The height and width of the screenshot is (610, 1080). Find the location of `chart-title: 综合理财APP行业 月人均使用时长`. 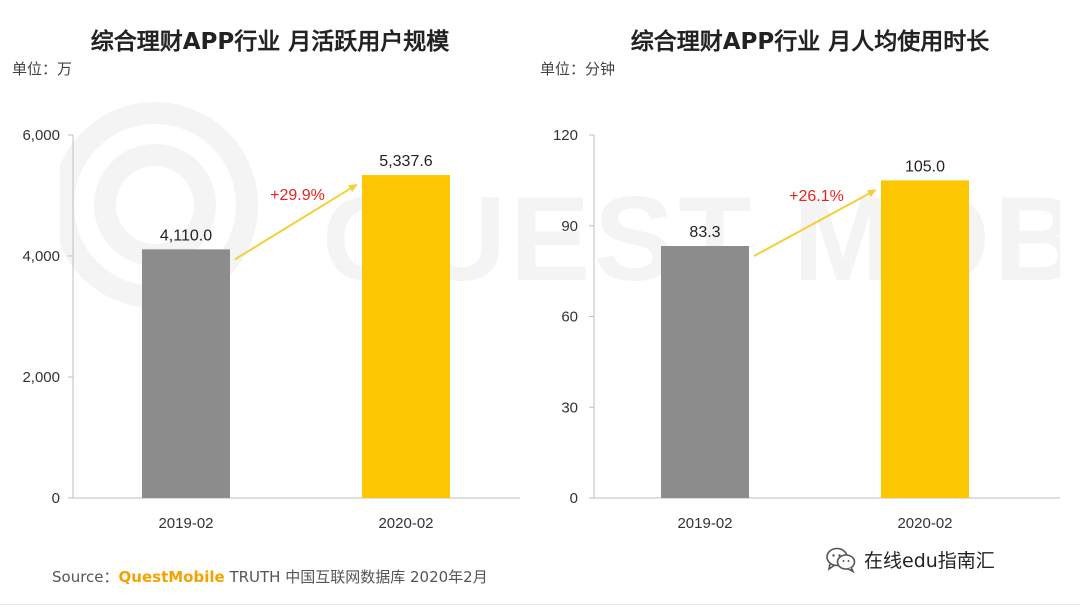

chart-title: 综合理财APP行业 月人均使用时长 is located at coordinates (810, 42).